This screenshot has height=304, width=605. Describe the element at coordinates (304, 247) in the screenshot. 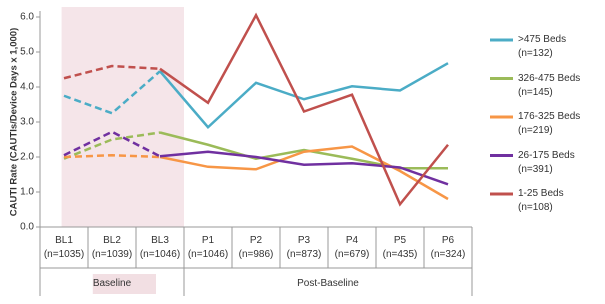

I see `x-tick-label: P3 (n=873)` at that location.